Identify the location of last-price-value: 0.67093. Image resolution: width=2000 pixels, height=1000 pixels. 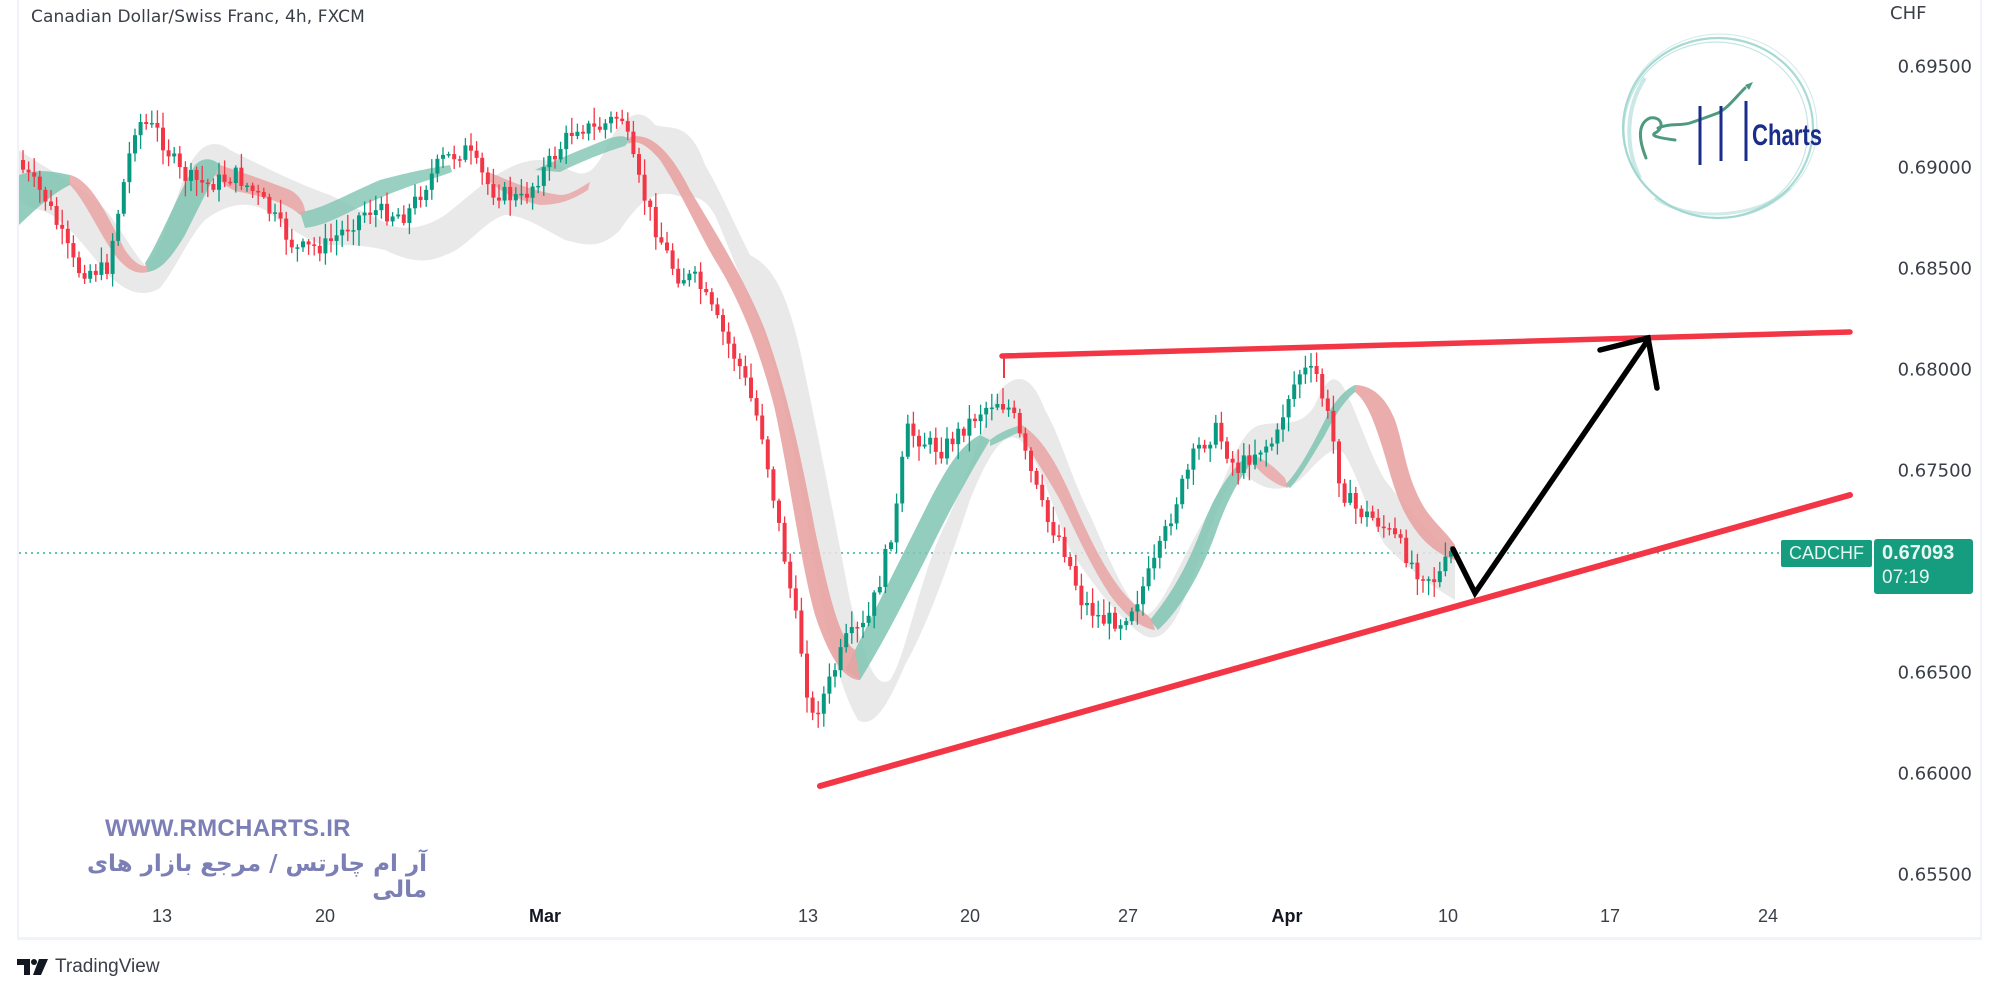
(1918, 553).